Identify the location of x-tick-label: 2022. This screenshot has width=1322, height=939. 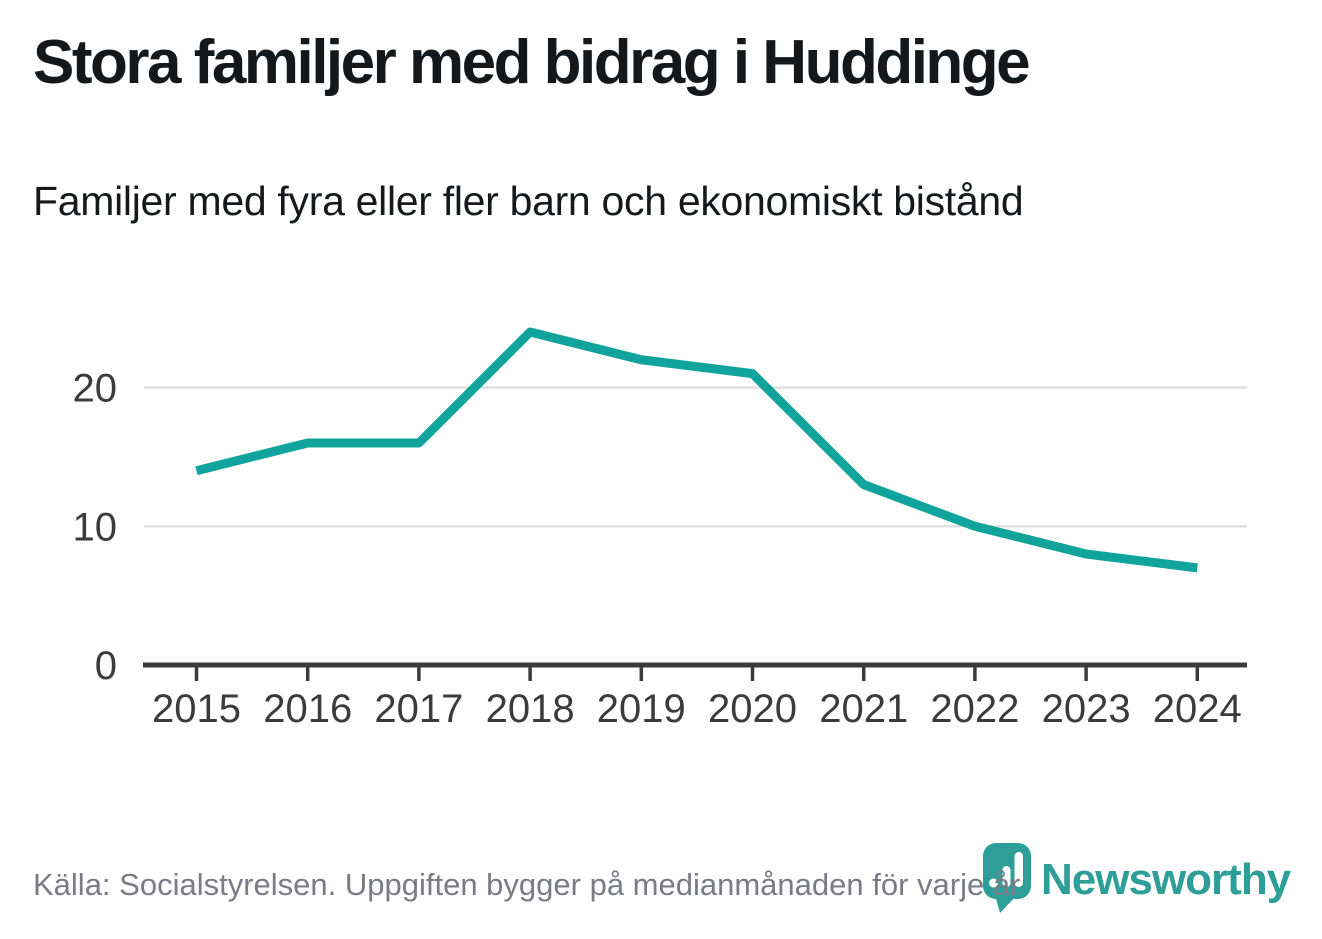
(974, 709).